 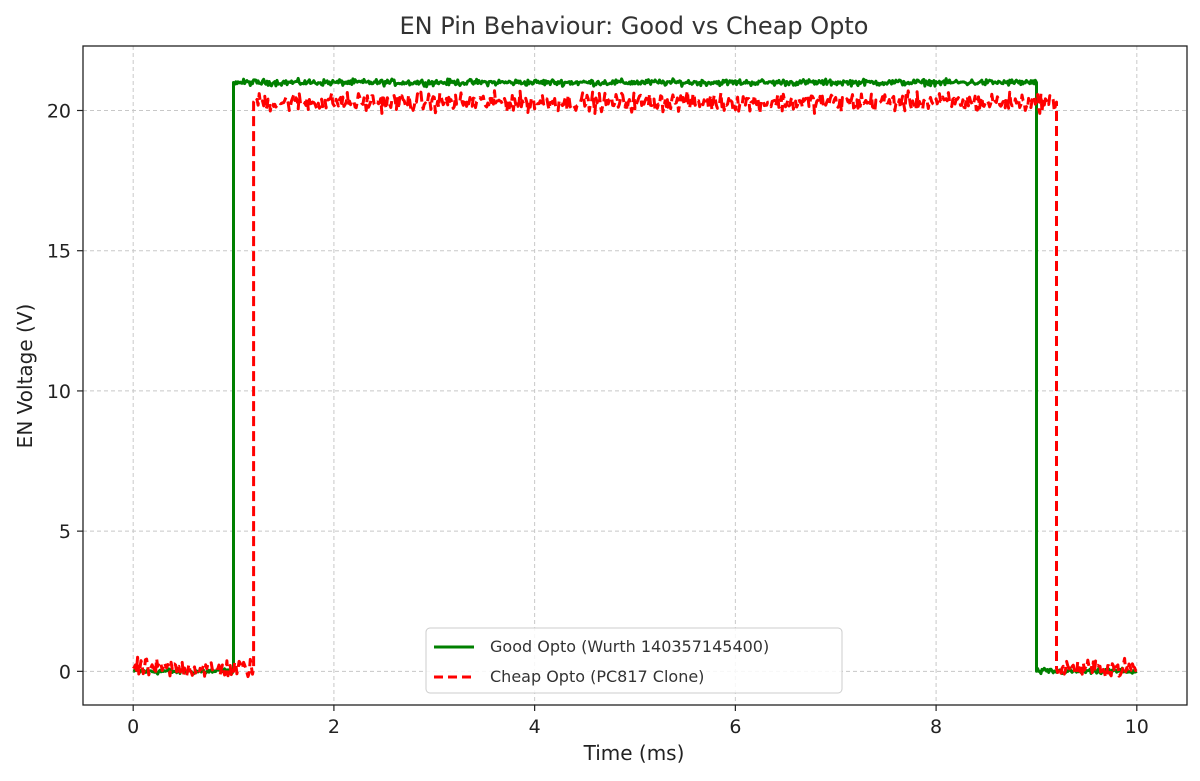 I want to click on x-tick-label: 8, so click(x=936, y=727).